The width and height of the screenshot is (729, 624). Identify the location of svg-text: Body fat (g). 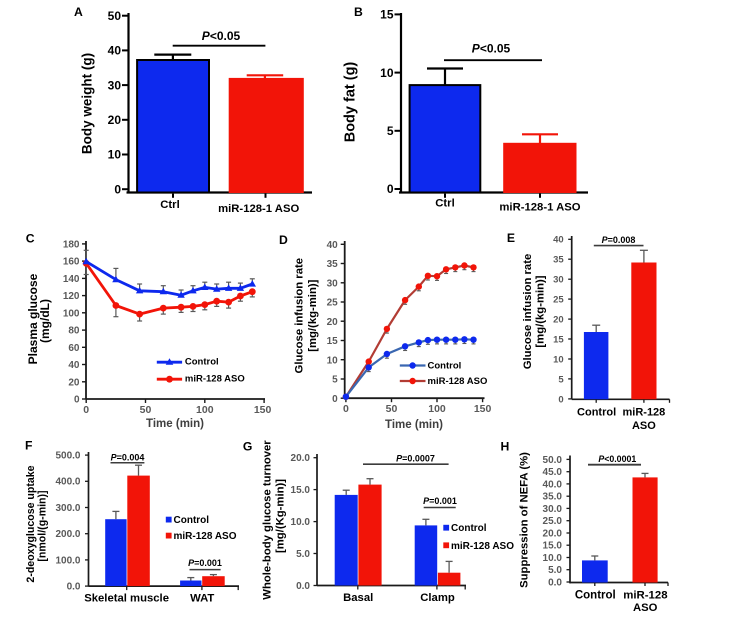
(351, 102).